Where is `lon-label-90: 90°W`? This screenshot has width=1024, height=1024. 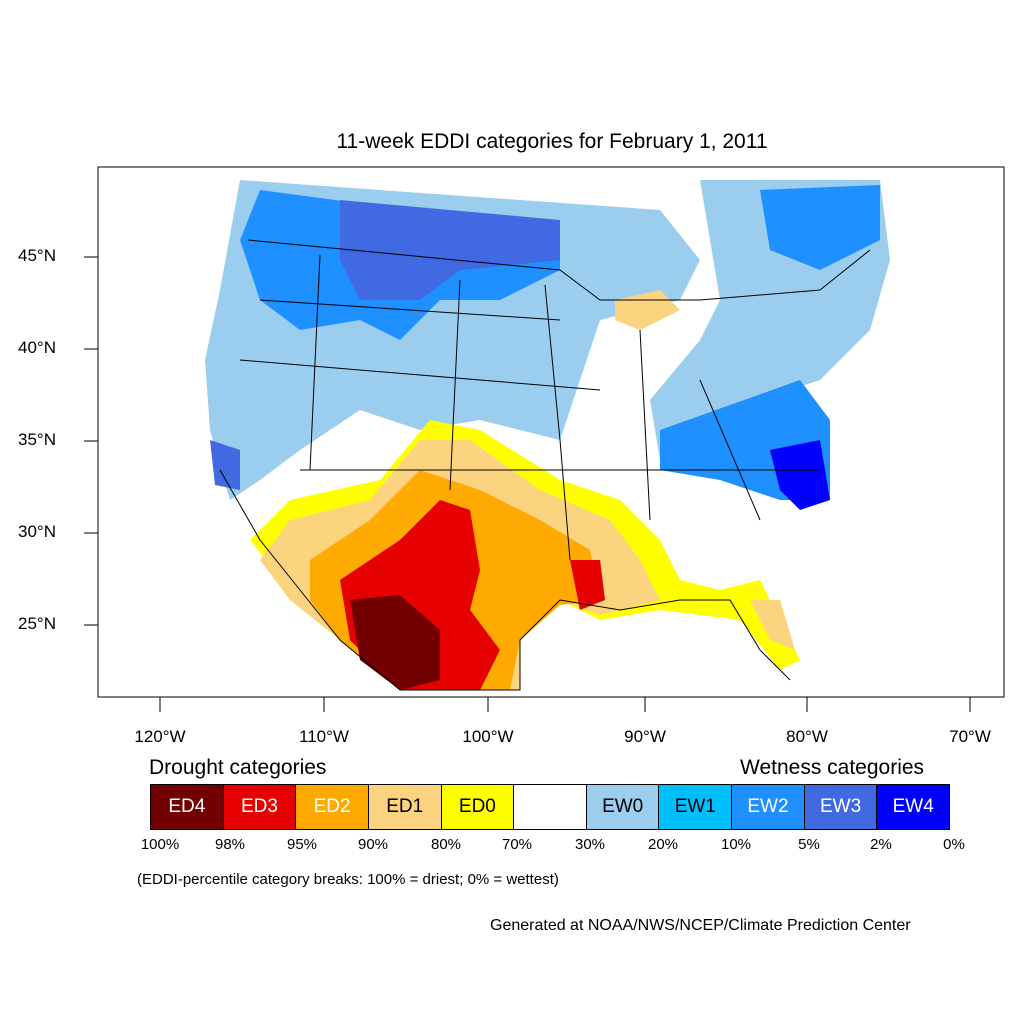 lon-label-90: 90°W is located at coordinates (645, 736).